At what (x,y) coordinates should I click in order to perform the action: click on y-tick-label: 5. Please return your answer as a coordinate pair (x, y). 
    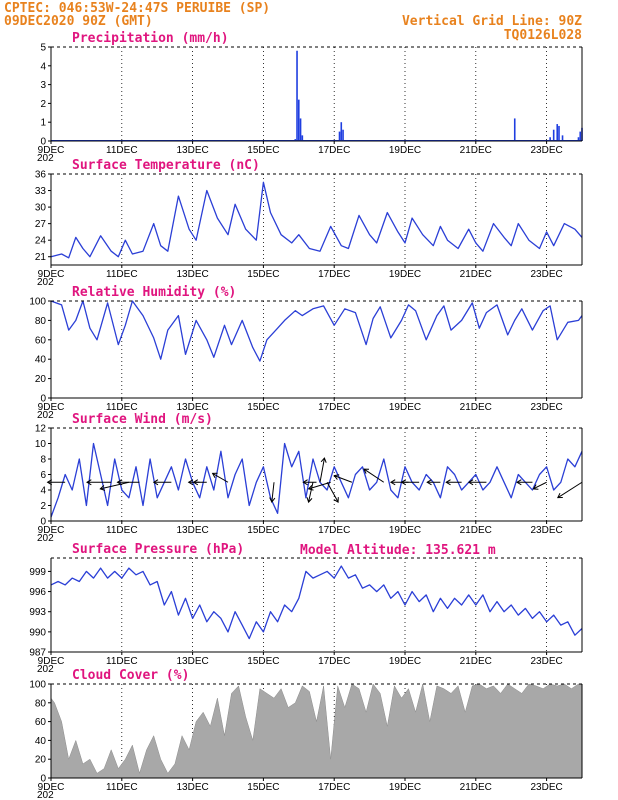
    Looking at the image, I should click on (43, 48).